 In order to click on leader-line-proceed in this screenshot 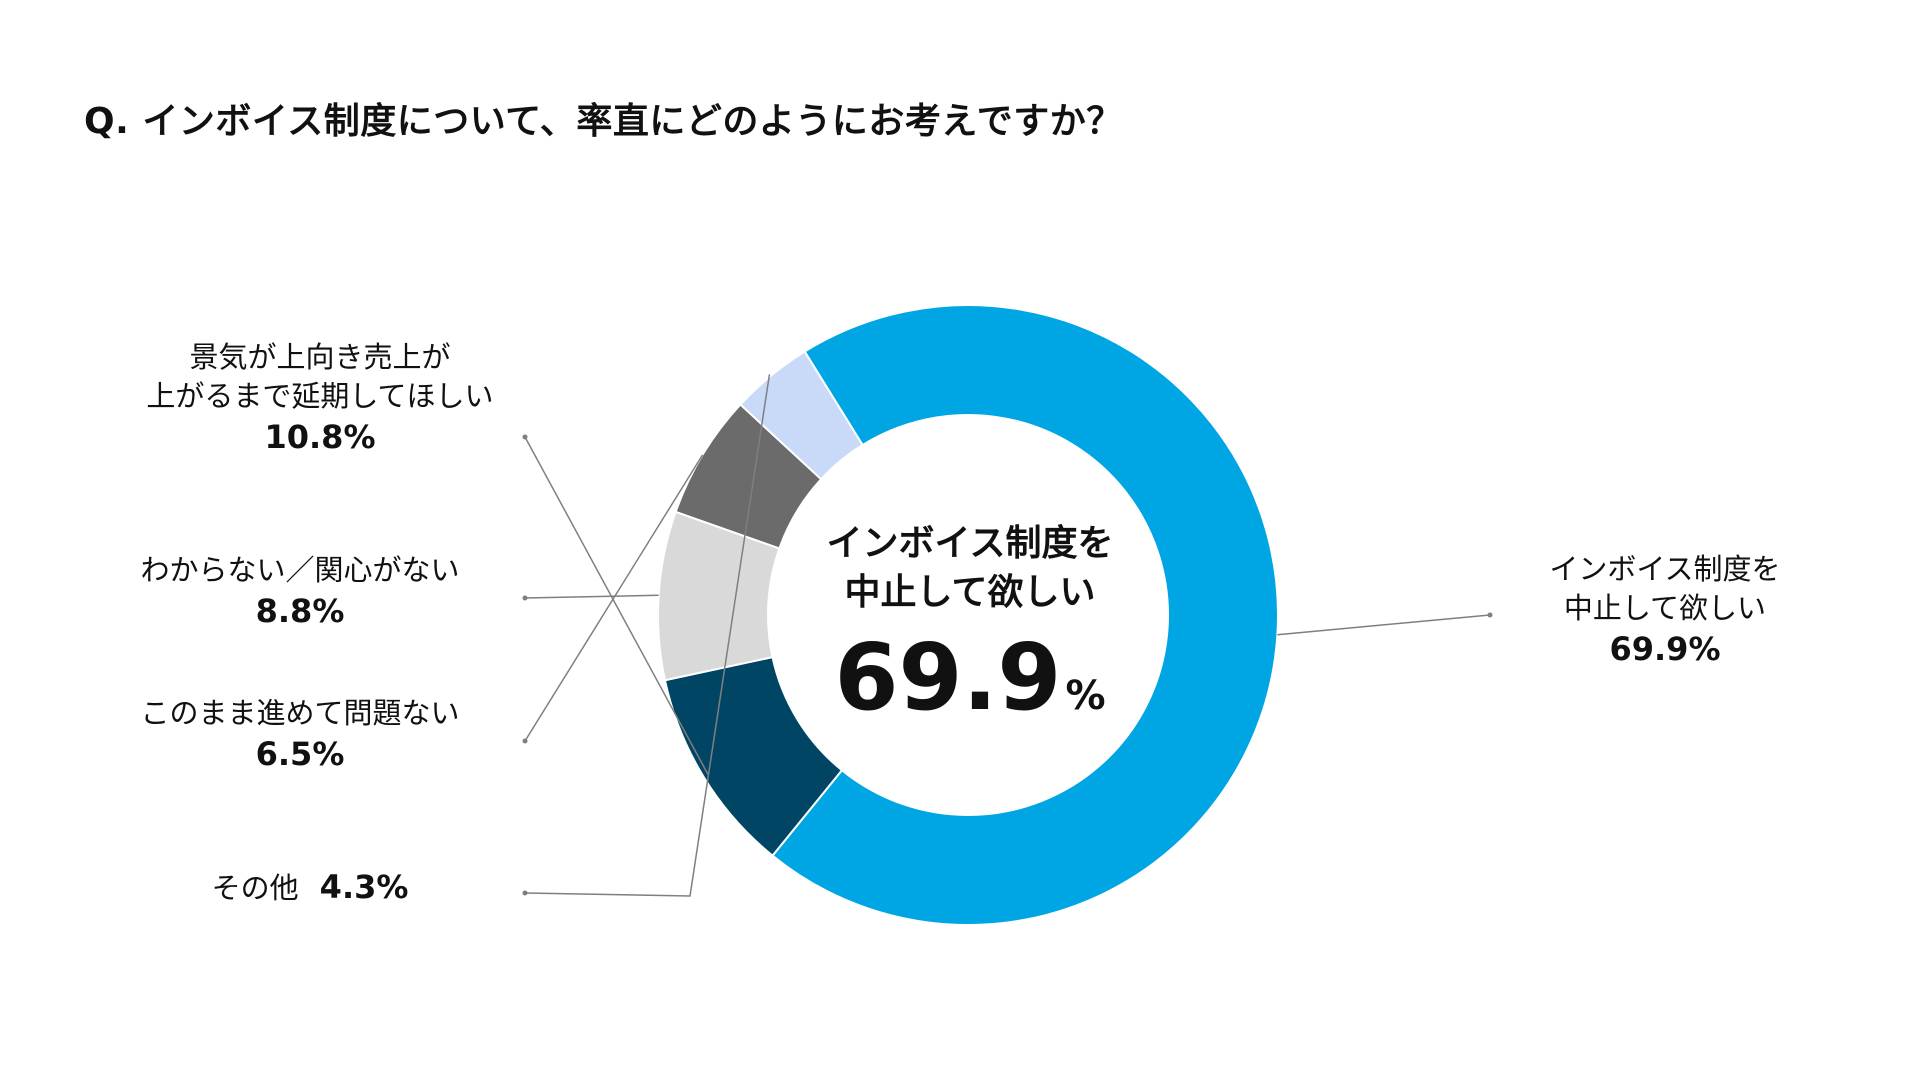, I will do `click(614, 598)`.